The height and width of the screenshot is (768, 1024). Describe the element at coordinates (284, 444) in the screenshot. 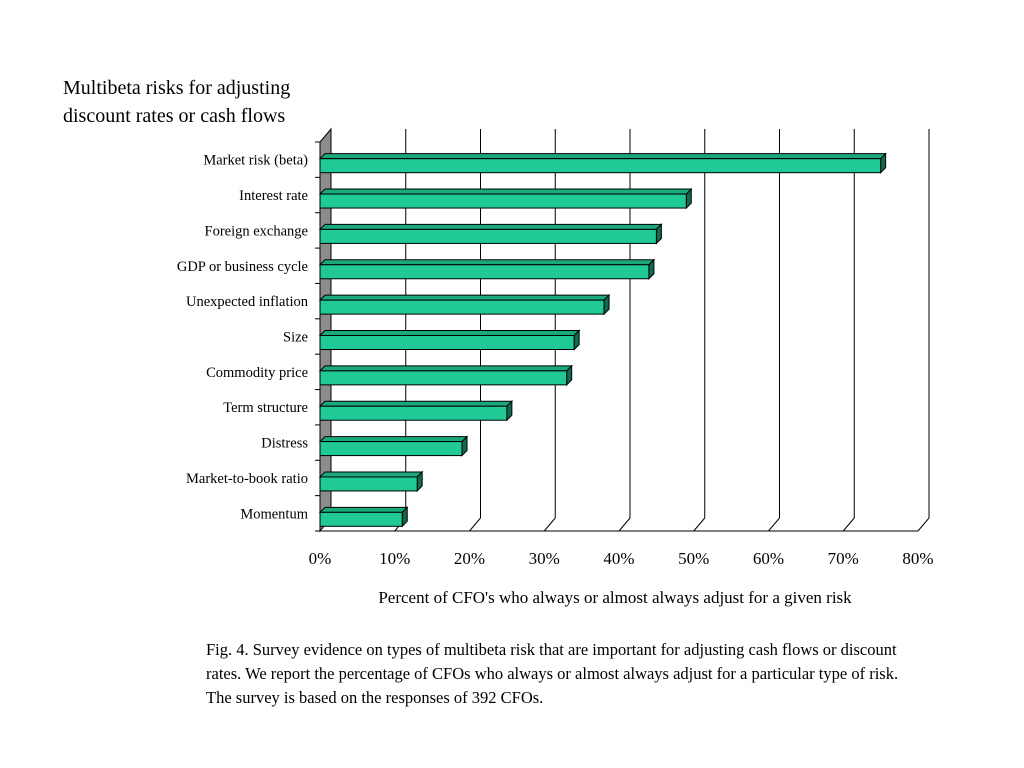

I see `category-label: Distress` at that location.